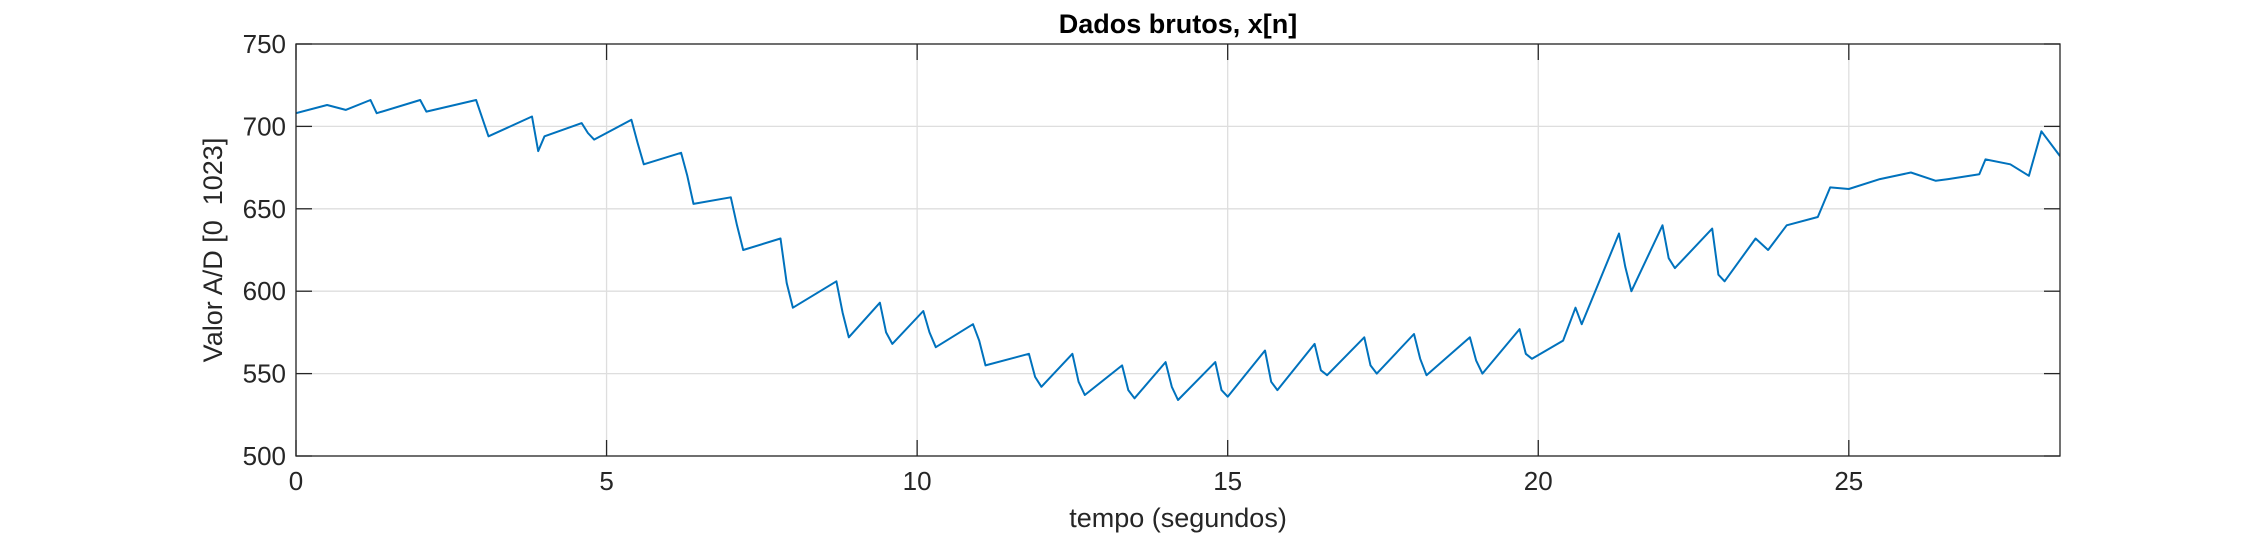  What do you see at coordinates (213, 250) in the screenshot?
I see `y-axis-label: Valor A/D [0 1023]` at bounding box center [213, 250].